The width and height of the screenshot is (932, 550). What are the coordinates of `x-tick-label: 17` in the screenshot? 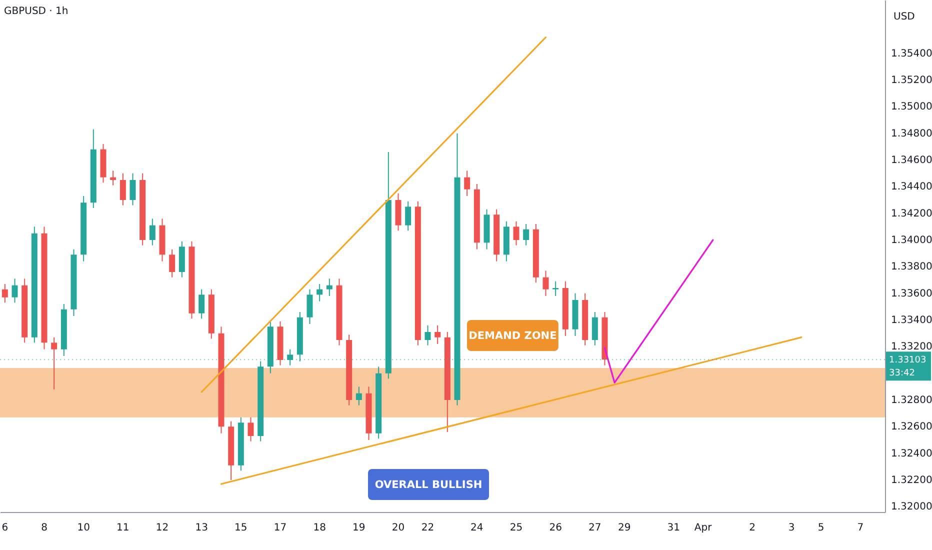 It's located at (280, 528).